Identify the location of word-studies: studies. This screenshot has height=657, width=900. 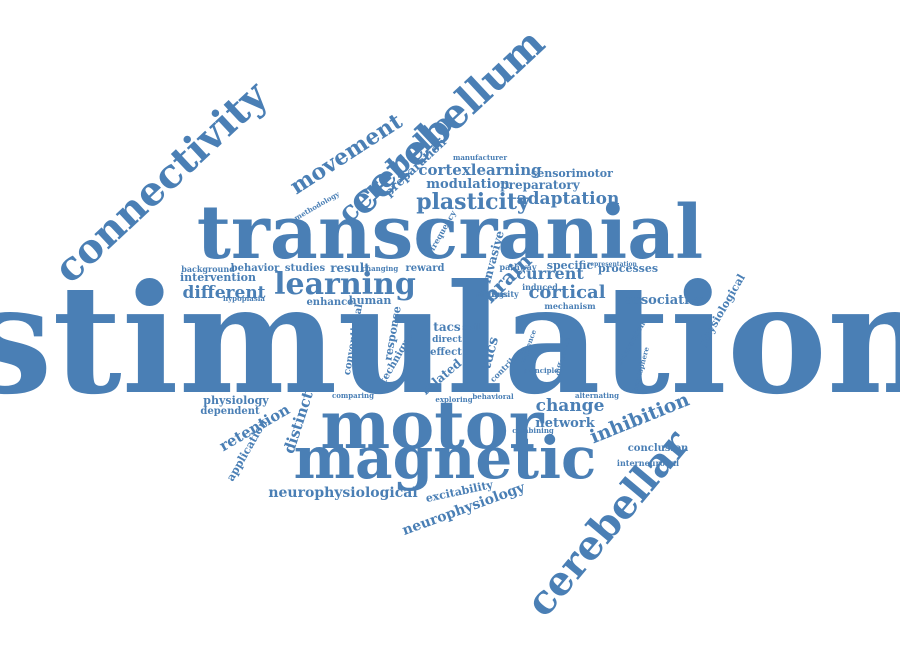
(305, 268).